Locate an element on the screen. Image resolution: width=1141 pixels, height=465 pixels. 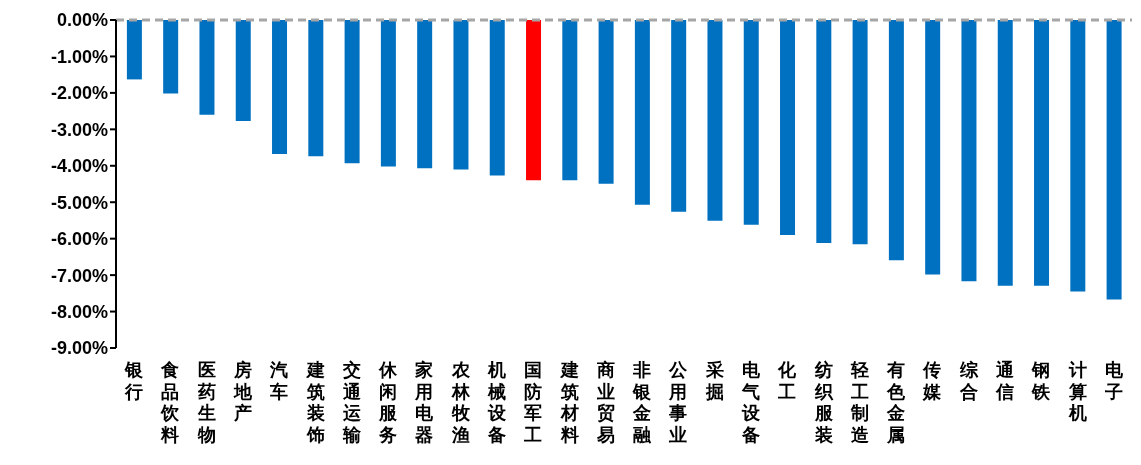
y-tick-label: -4.00% is located at coordinates (79, 166).